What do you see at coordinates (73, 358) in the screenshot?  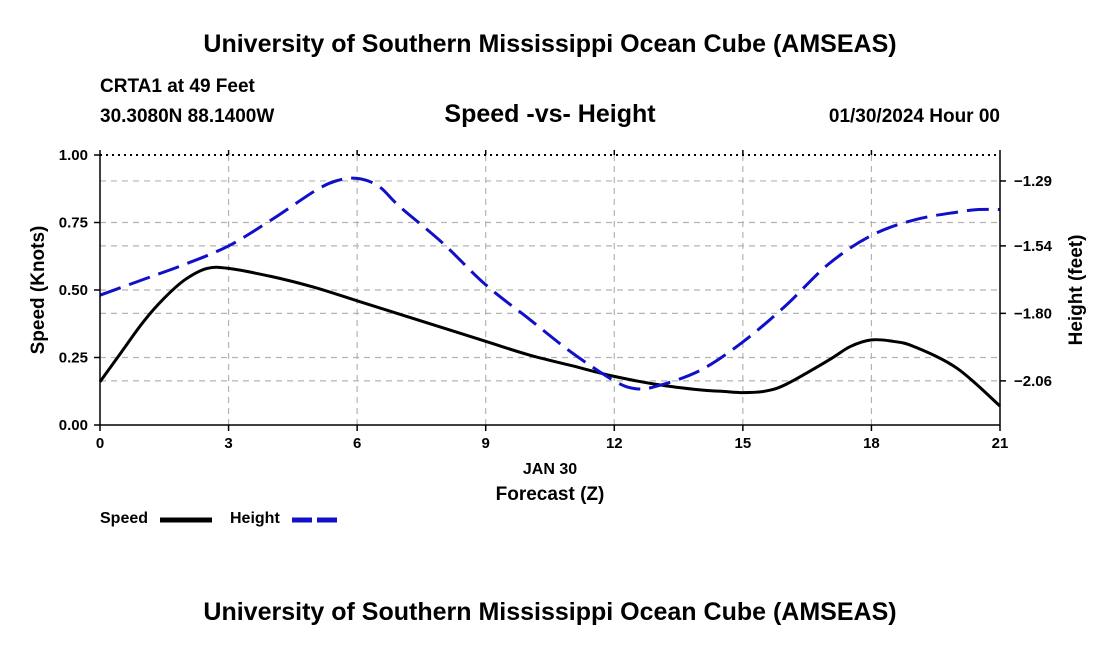 I see `y-tick-label-left: 0.25` at bounding box center [73, 358].